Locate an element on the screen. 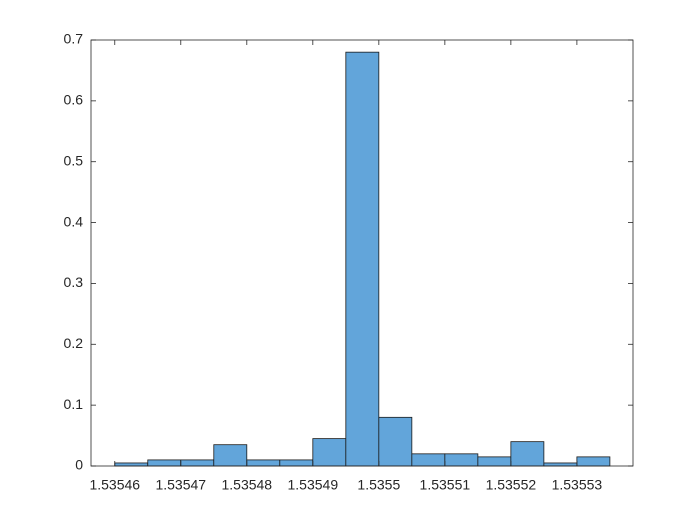 The height and width of the screenshot is (525, 700). y-tick-label: 0 is located at coordinates (79, 465).